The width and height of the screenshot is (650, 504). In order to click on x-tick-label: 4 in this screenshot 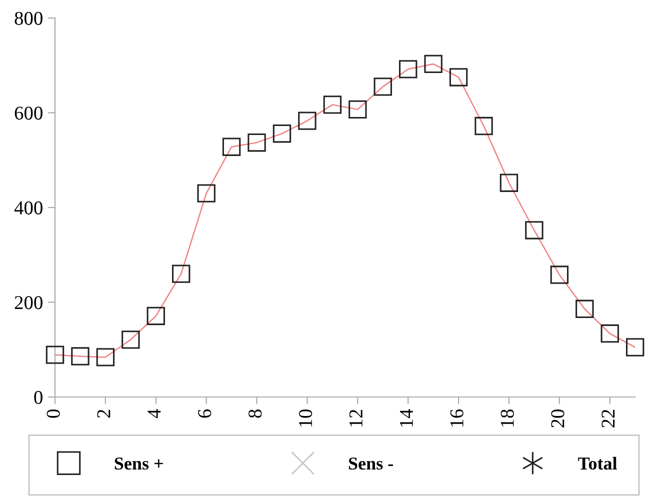, I will do `click(154, 413)`.